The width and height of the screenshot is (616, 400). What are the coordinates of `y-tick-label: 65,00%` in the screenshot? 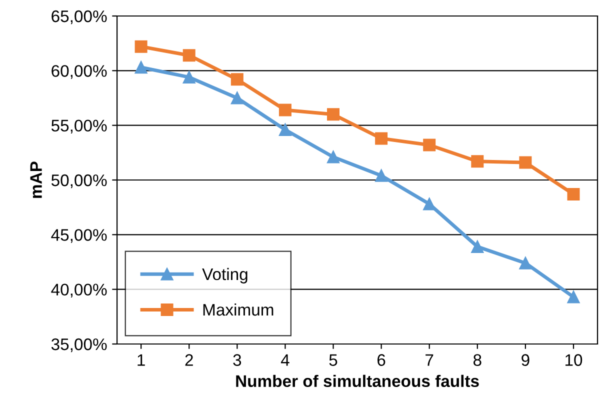 It's located at (79, 17).